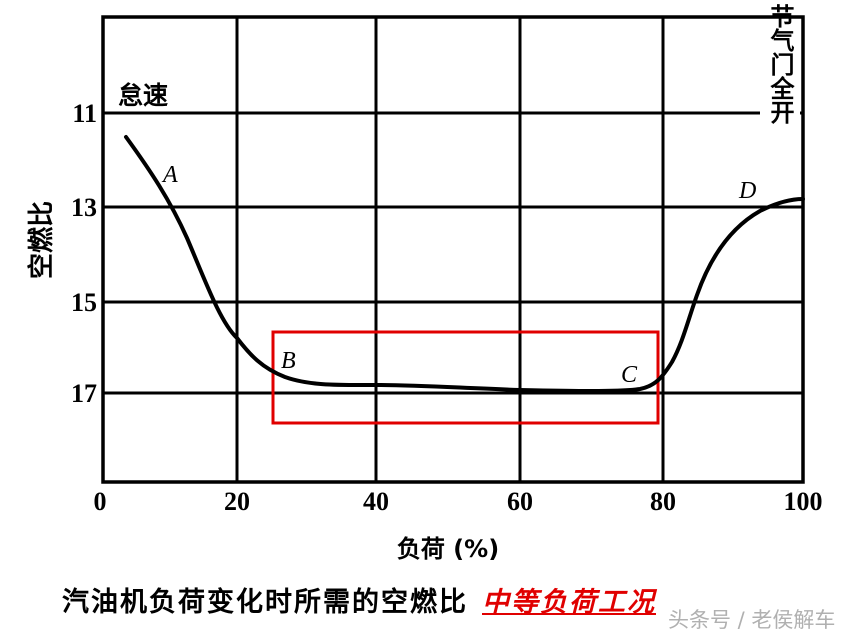 This screenshot has width=850, height=637. I want to click on y-axis-label: 空燃比, so click(41, 240).